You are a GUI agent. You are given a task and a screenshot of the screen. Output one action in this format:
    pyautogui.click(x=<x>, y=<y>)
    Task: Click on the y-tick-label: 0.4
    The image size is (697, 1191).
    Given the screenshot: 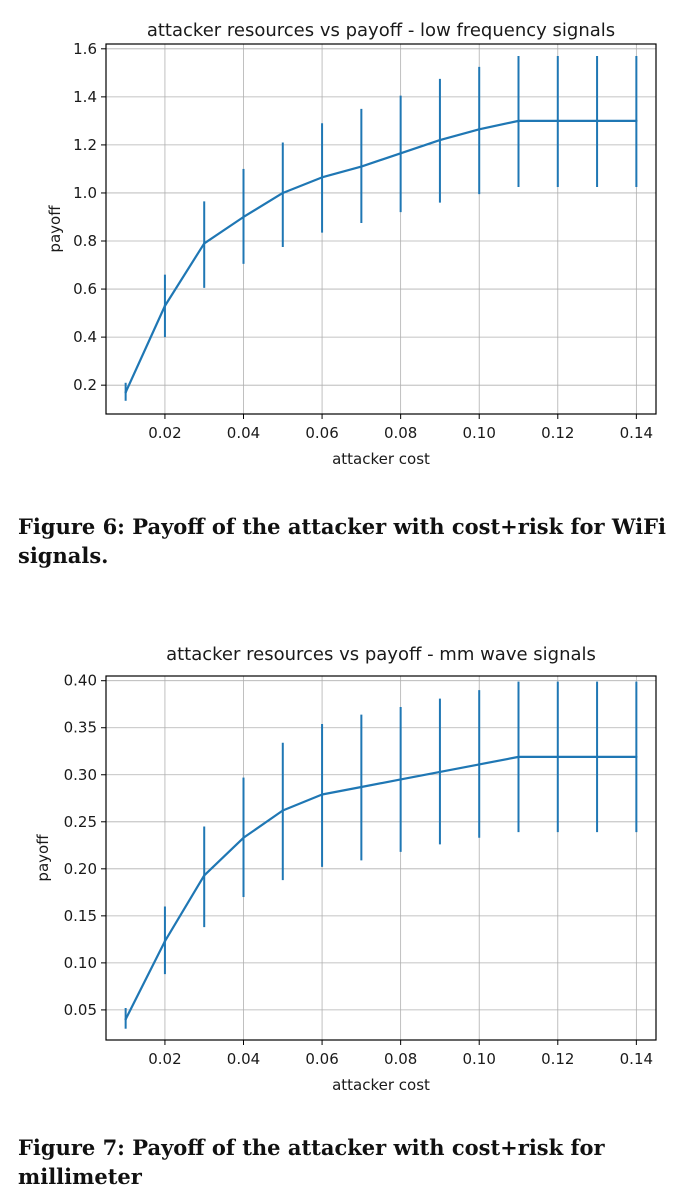 What is the action you would take?
    pyautogui.click(x=85, y=337)
    